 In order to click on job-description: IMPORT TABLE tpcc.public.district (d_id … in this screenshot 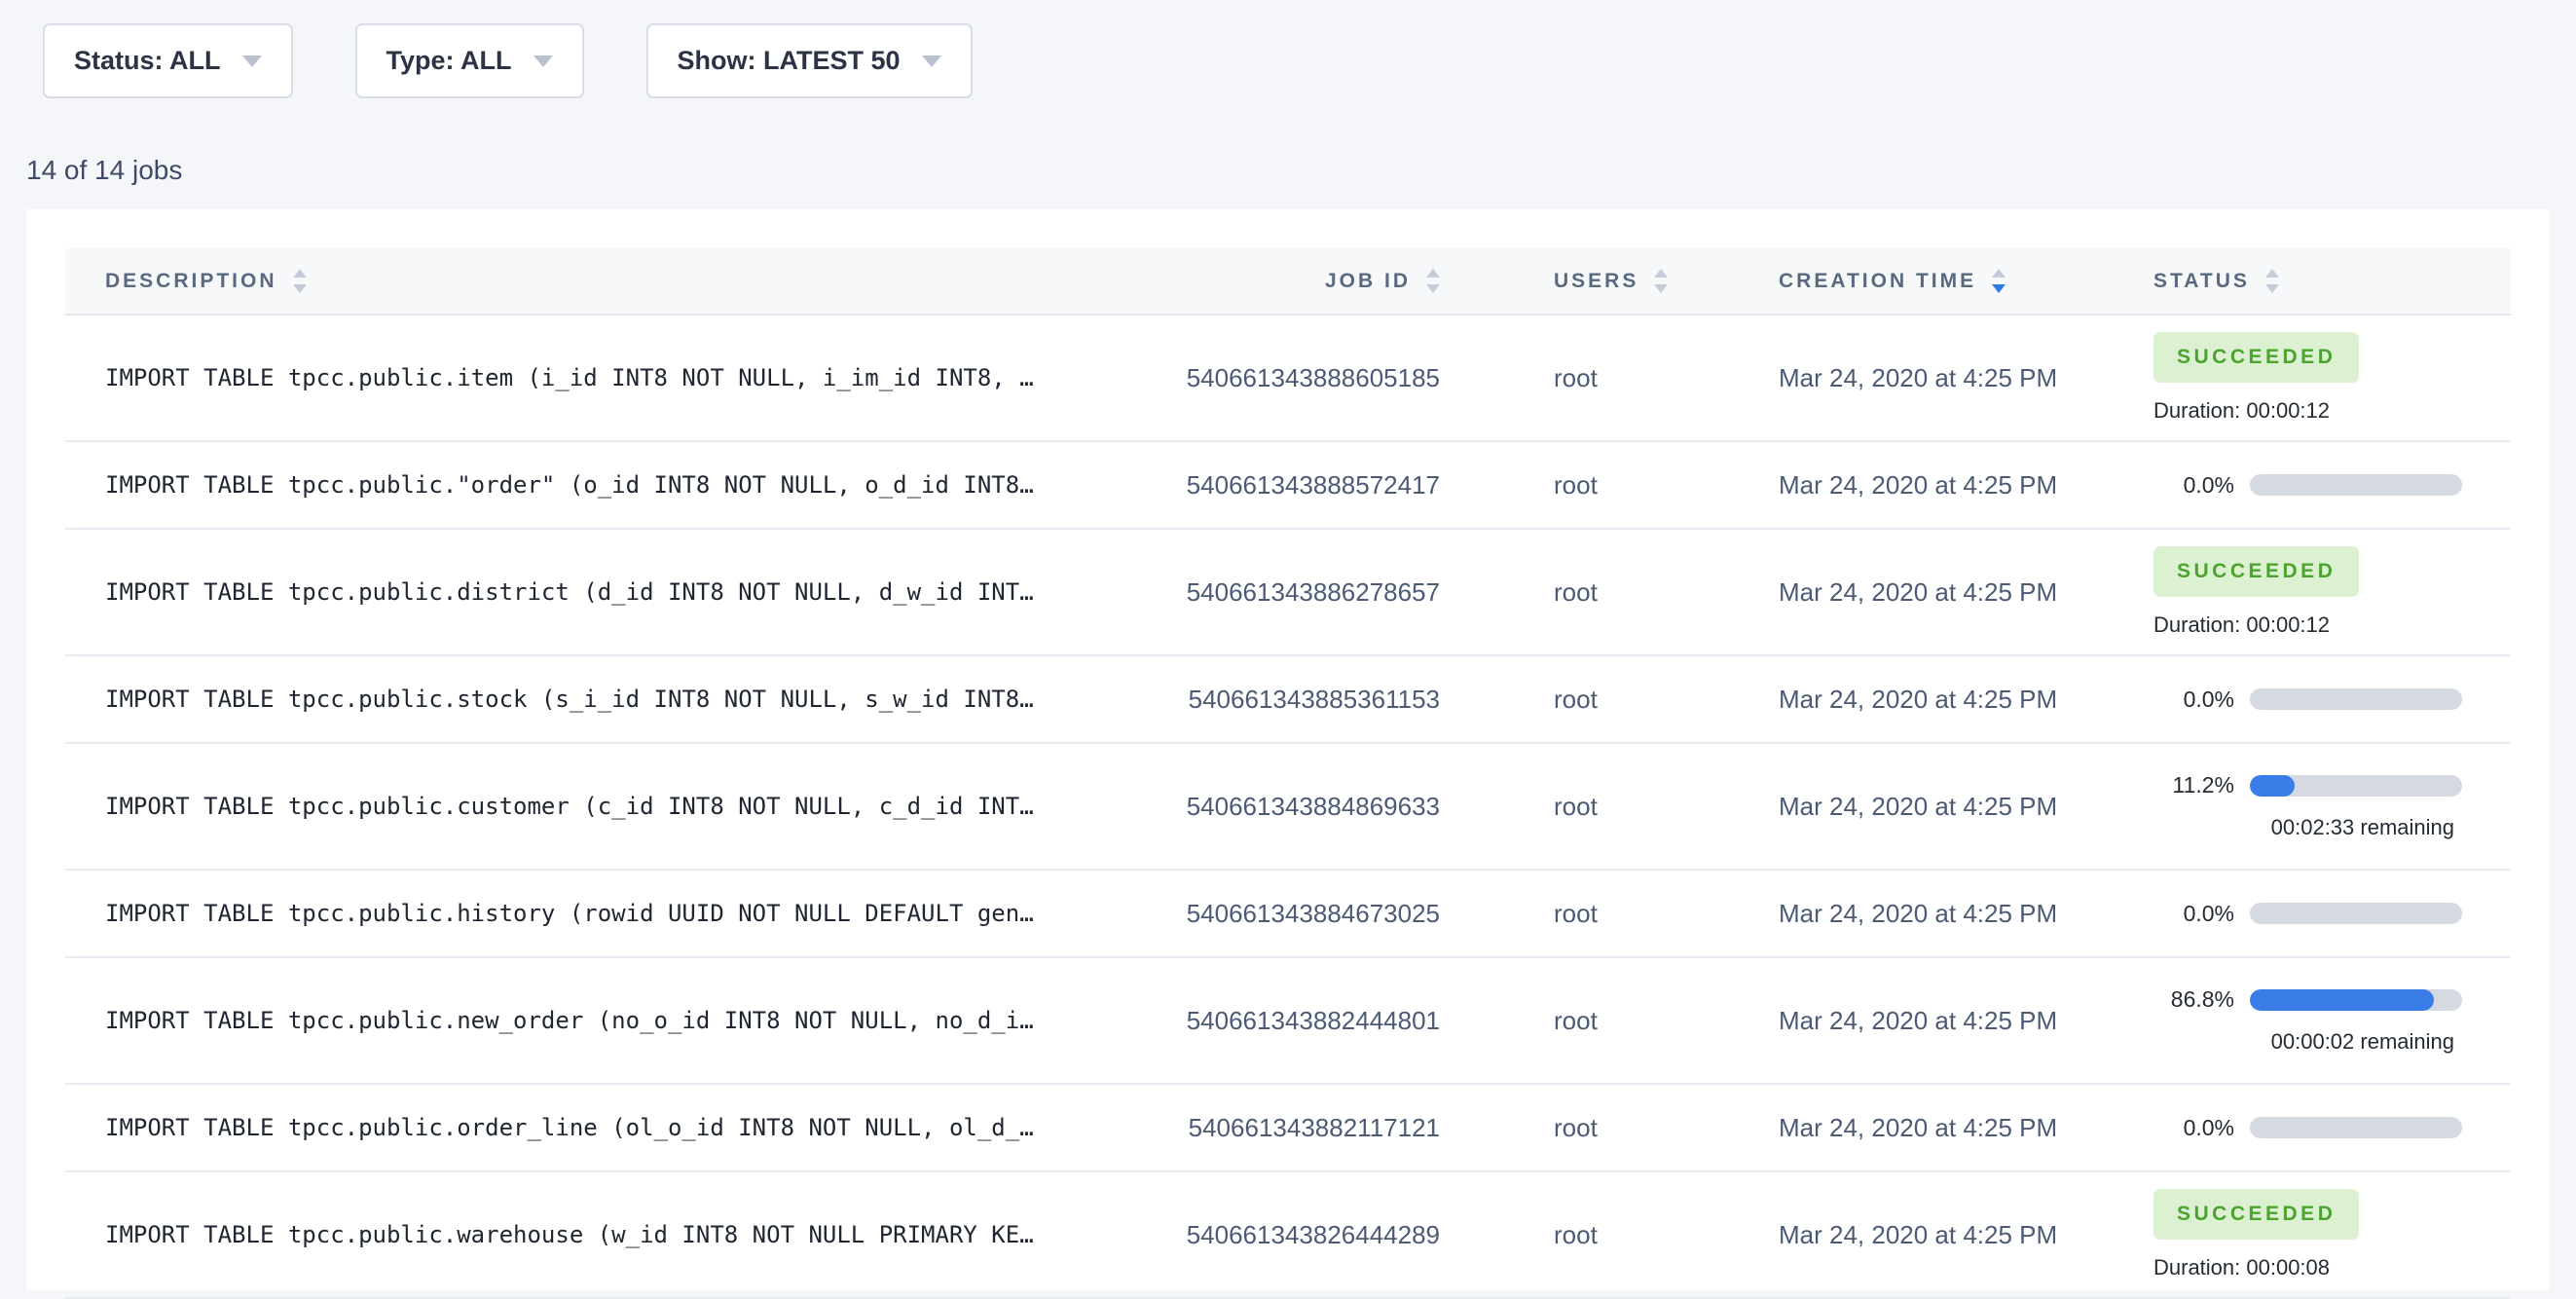, I will do `click(577, 592)`.